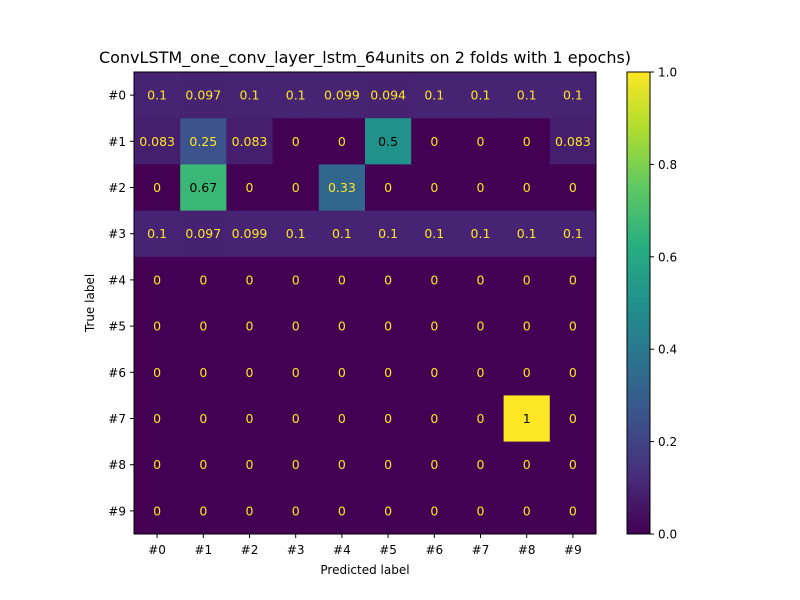  I want to click on colorbar-frame, so click(638, 303).